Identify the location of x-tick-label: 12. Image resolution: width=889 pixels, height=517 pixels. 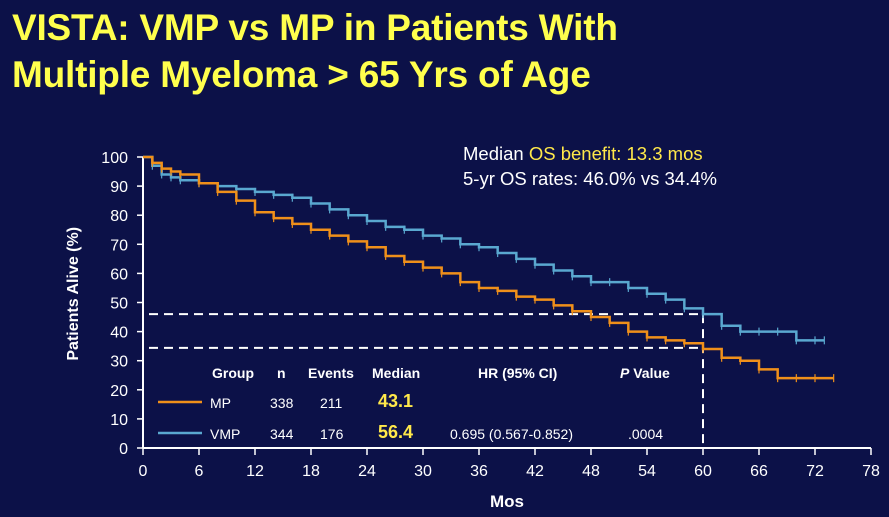
(255, 471).